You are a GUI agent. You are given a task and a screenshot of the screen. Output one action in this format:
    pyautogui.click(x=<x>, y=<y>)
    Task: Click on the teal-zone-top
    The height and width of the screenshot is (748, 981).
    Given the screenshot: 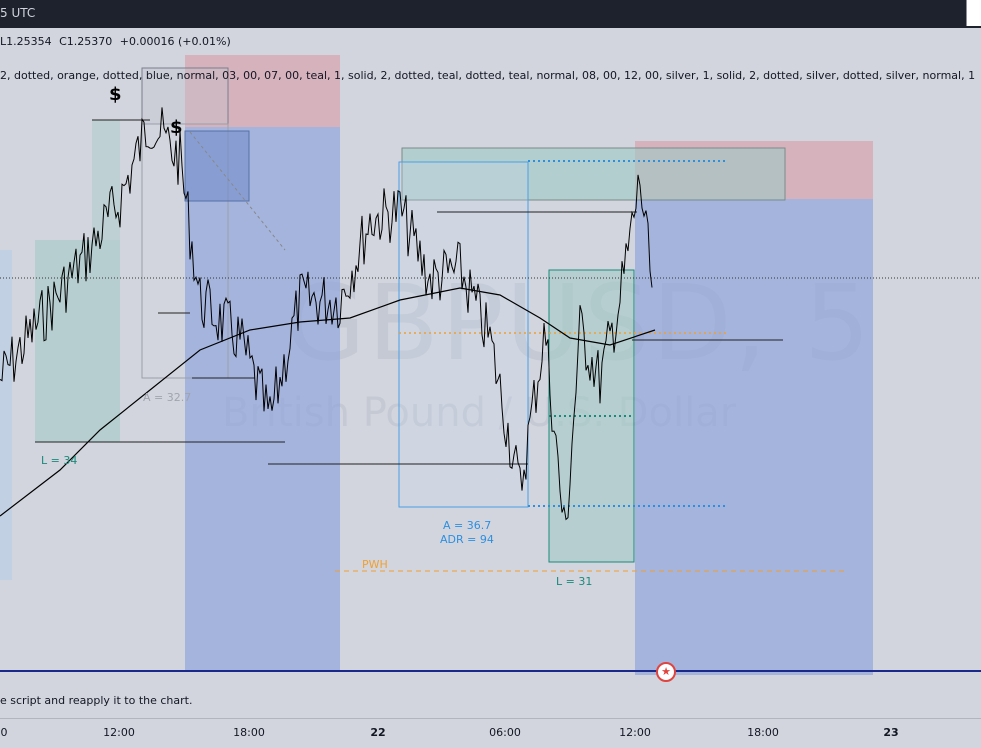 What is the action you would take?
    pyautogui.click(x=593, y=174)
    